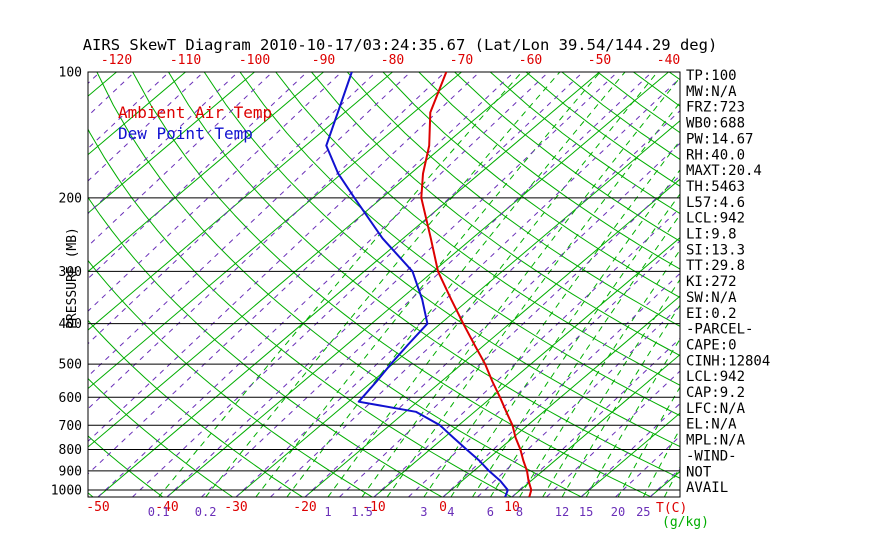  What do you see at coordinates (716, 409) in the screenshot?
I see `stats-line: LFC:N/A` at bounding box center [716, 409].